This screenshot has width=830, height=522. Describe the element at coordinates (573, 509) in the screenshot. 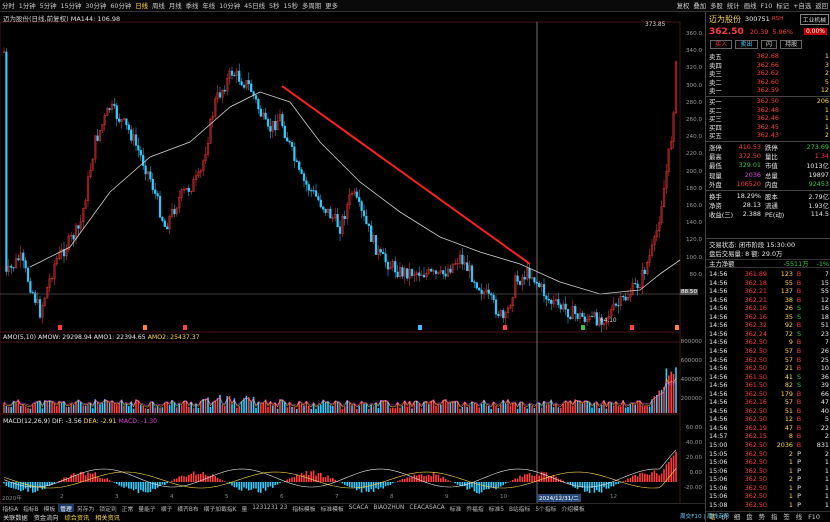

I see `template-tab-23: 介绍模板` at that location.